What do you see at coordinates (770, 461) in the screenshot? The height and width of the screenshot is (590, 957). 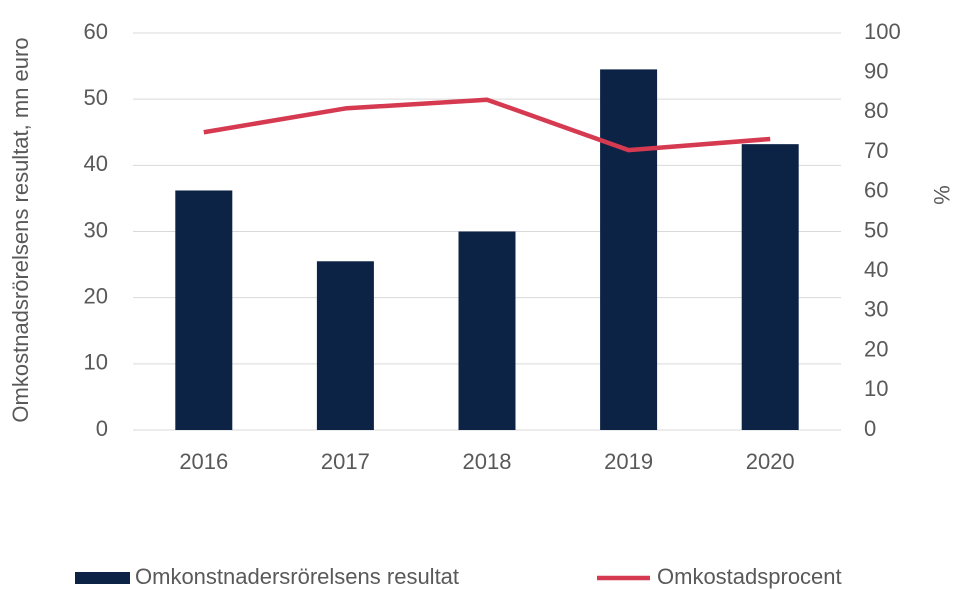 I see `x-tick-label: 2020` at bounding box center [770, 461].